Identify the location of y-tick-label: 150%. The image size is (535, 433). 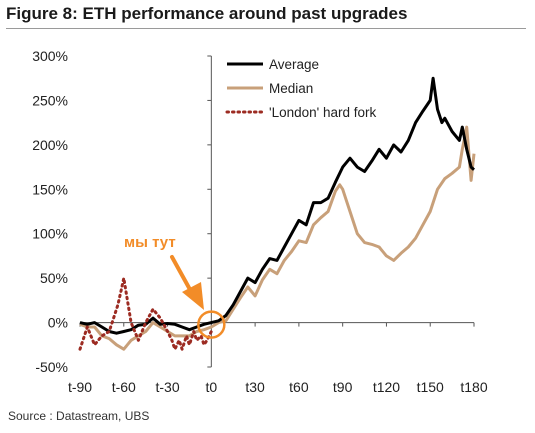
(50, 189).